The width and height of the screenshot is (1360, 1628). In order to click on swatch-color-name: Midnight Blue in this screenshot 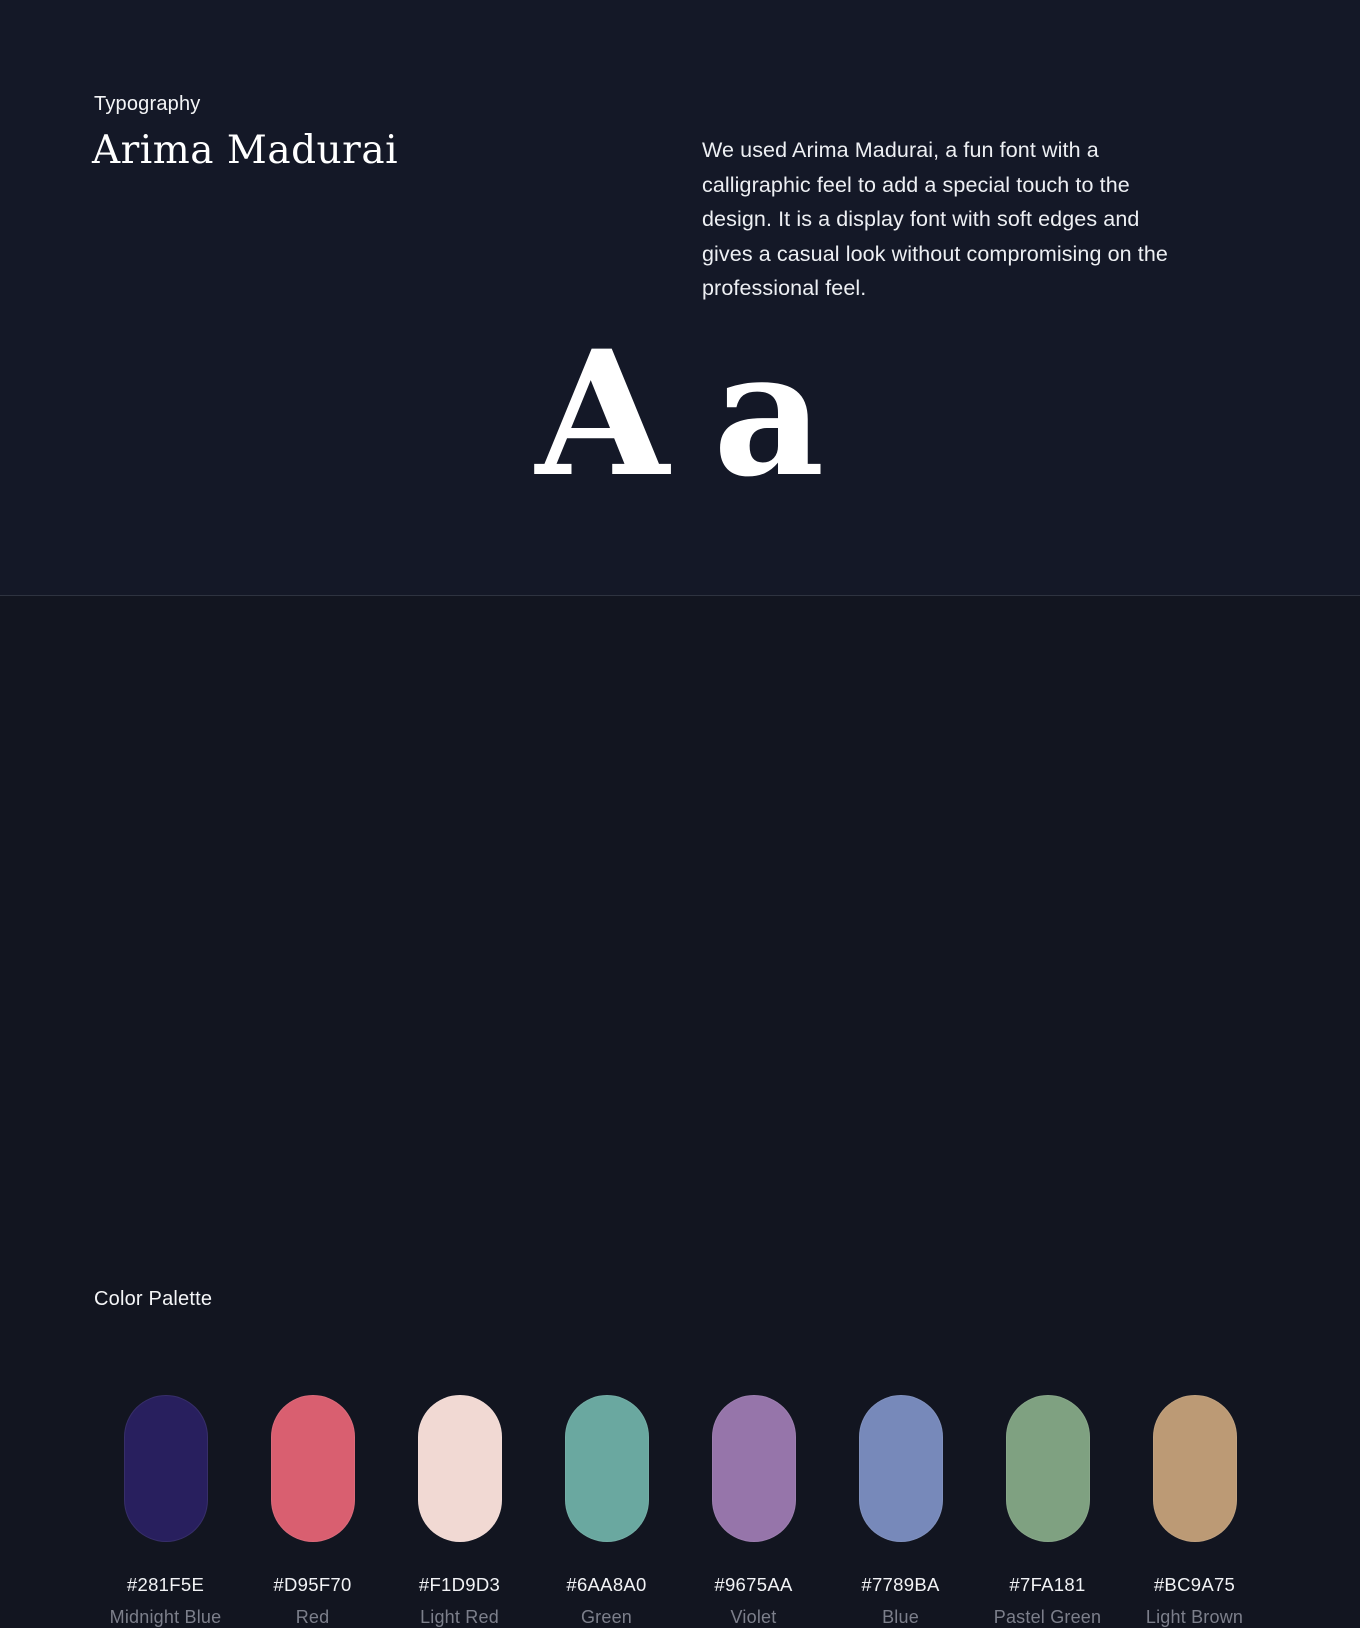, I will do `click(165, 1617)`.